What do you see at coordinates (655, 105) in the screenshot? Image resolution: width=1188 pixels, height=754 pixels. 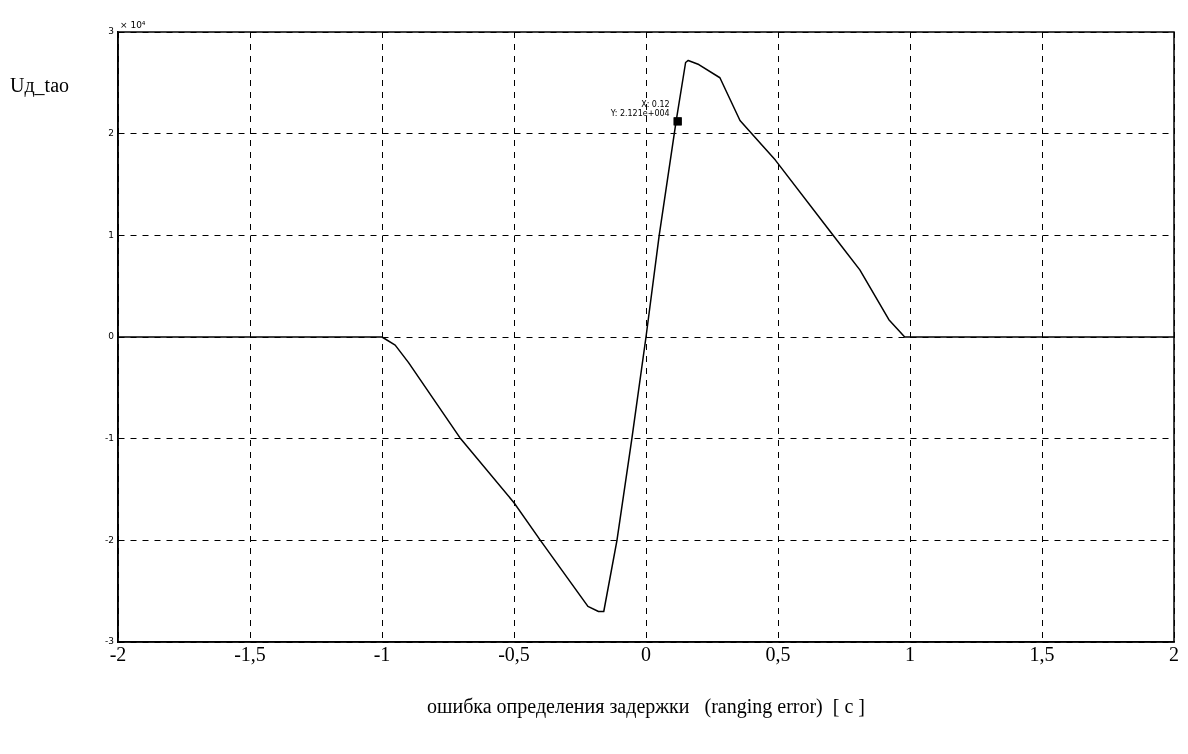 I see `annotation: X: 0.12` at bounding box center [655, 105].